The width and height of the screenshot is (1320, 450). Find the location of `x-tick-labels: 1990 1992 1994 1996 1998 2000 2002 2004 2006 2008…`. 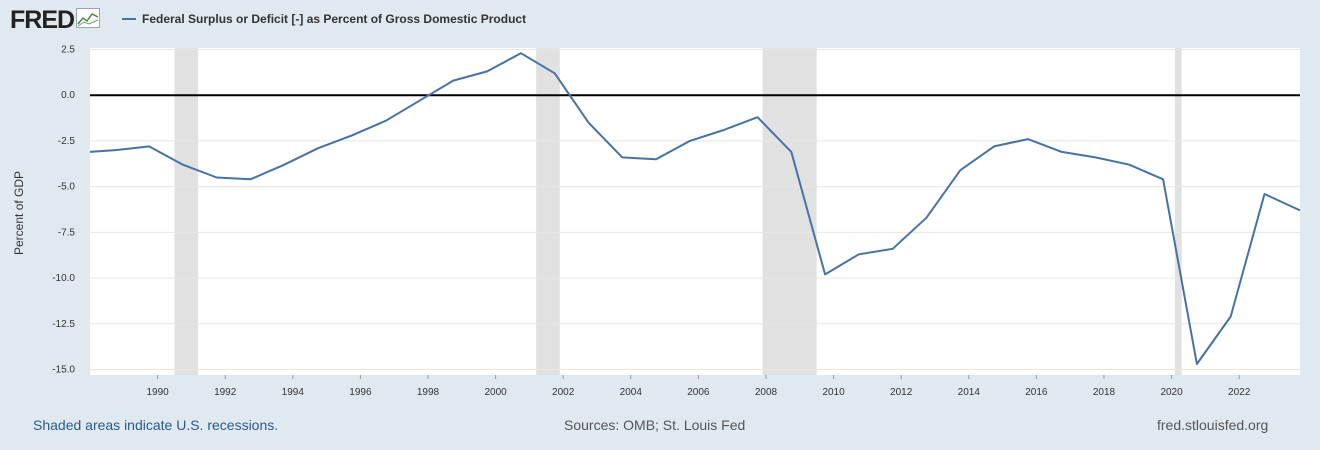

x-tick-labels: 1990 1992 1994 1996 1998 2000 2002 2004 2006 2008… is located at coordinates (698, 386).